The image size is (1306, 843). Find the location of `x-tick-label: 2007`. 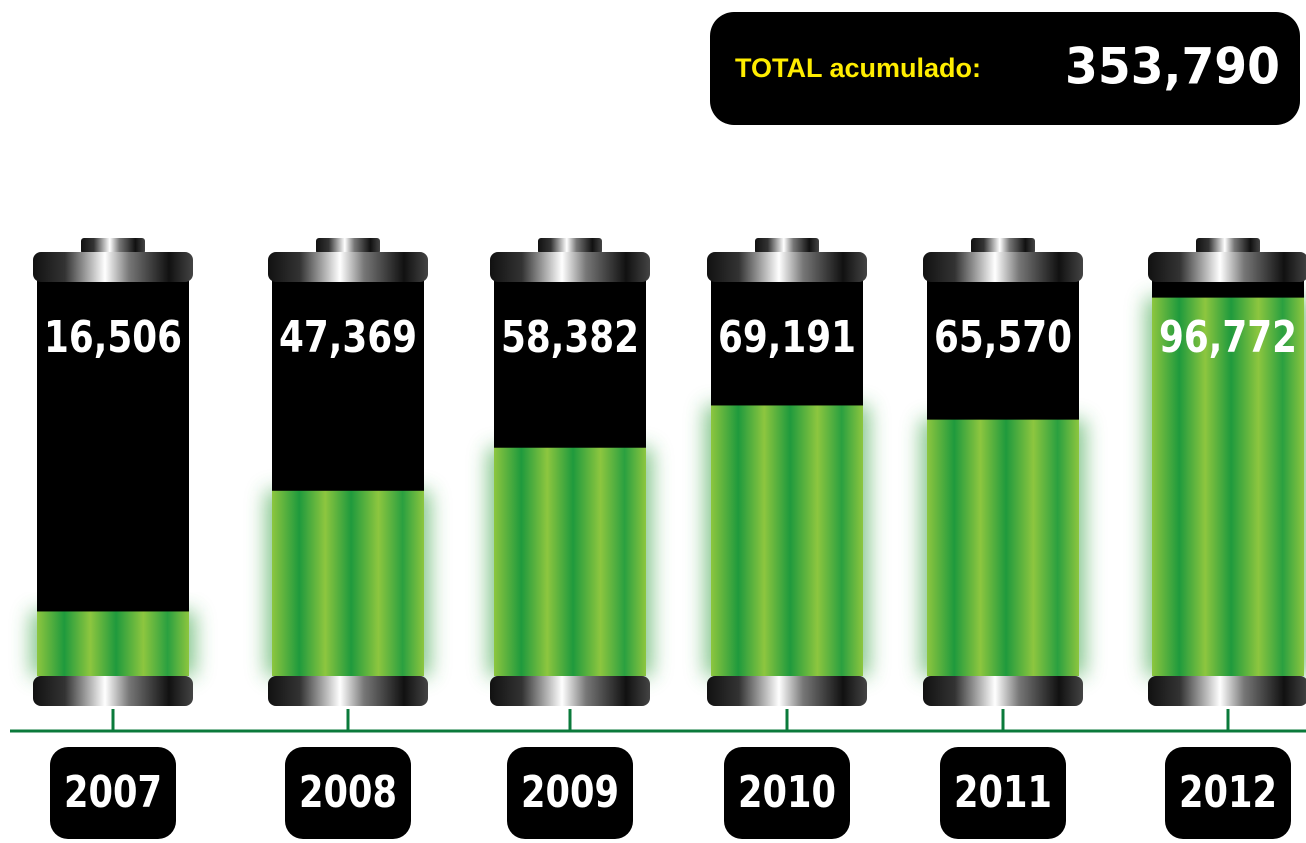

x-tick-label: 2007 is located at coordinates (113, 792).